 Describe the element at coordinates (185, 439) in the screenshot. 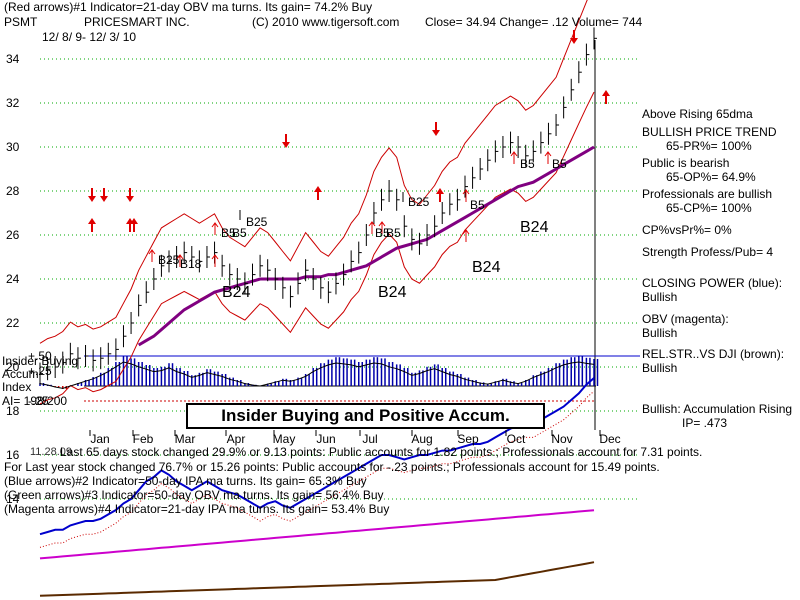

I see `x-tick-mar: Mar` at that location.